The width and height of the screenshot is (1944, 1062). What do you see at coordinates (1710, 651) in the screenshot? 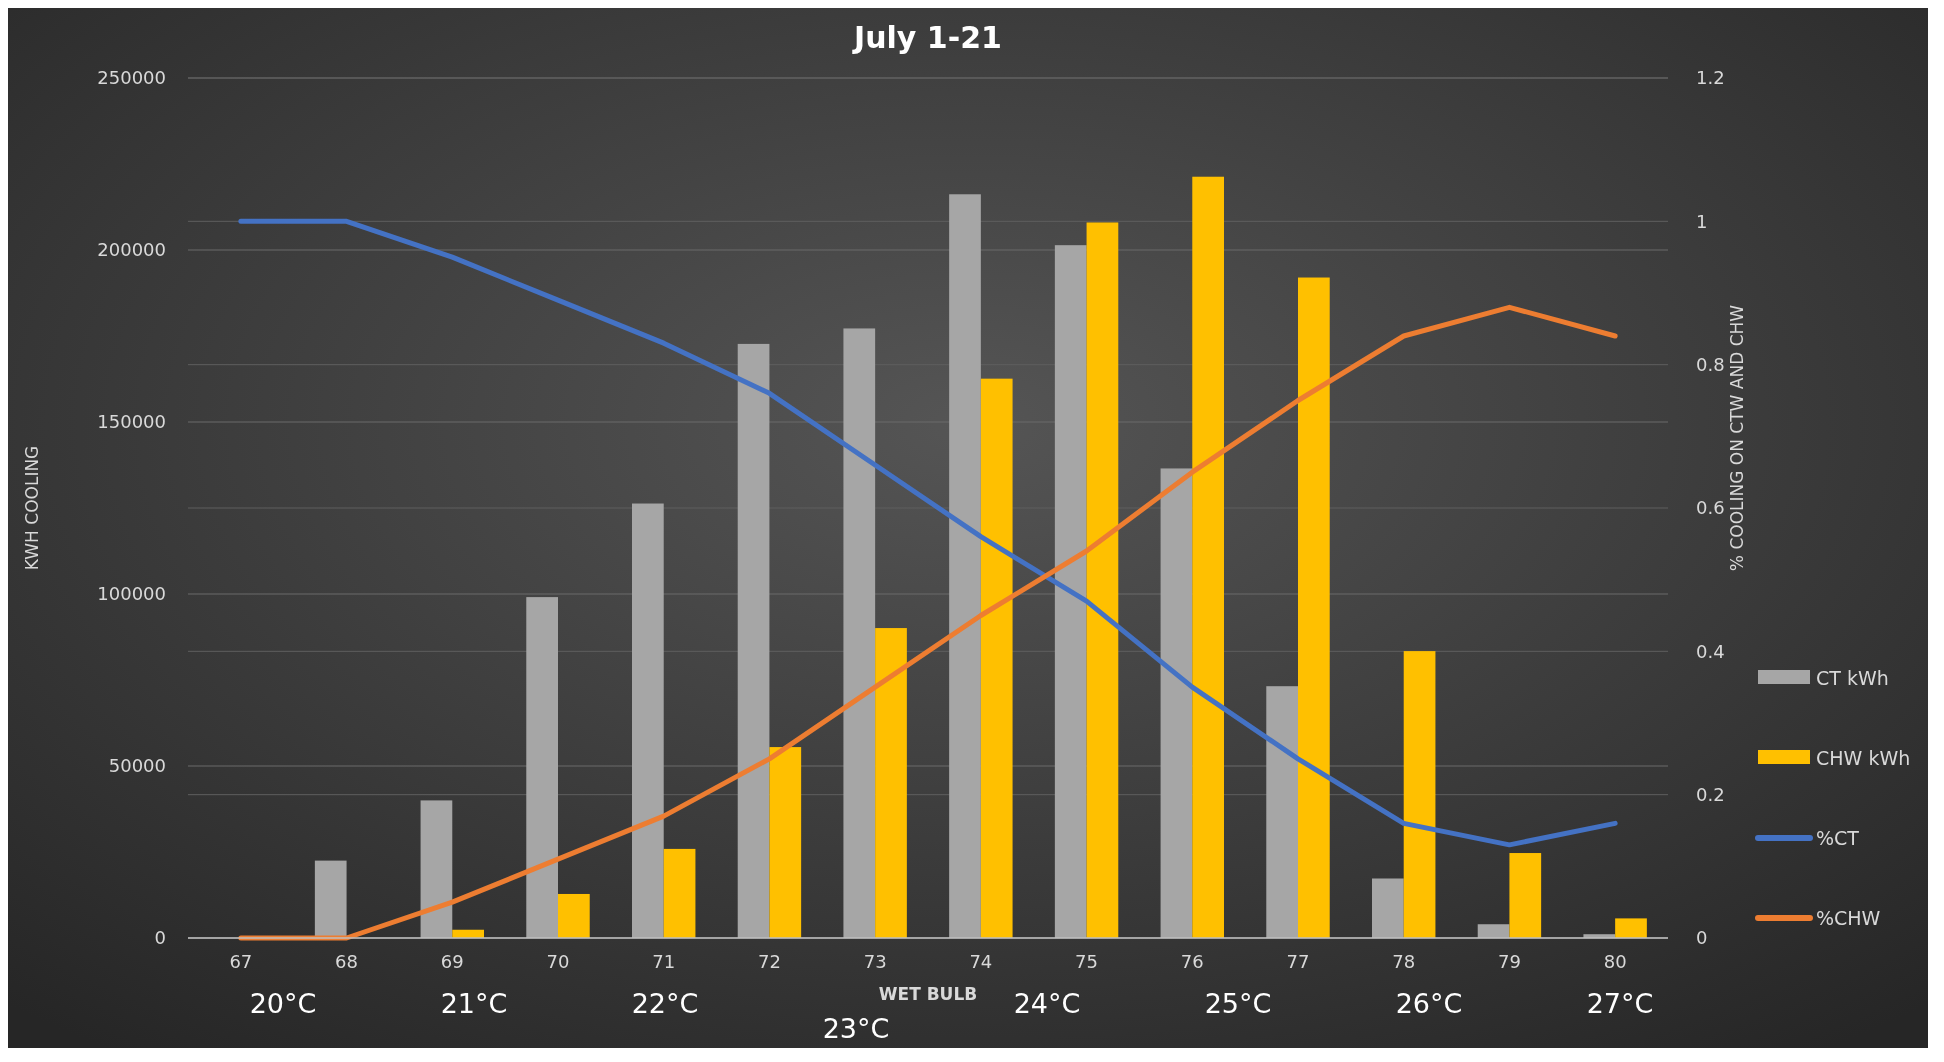
I see `y2-tick-label: 0.4` at bounding box center [1710, 651].